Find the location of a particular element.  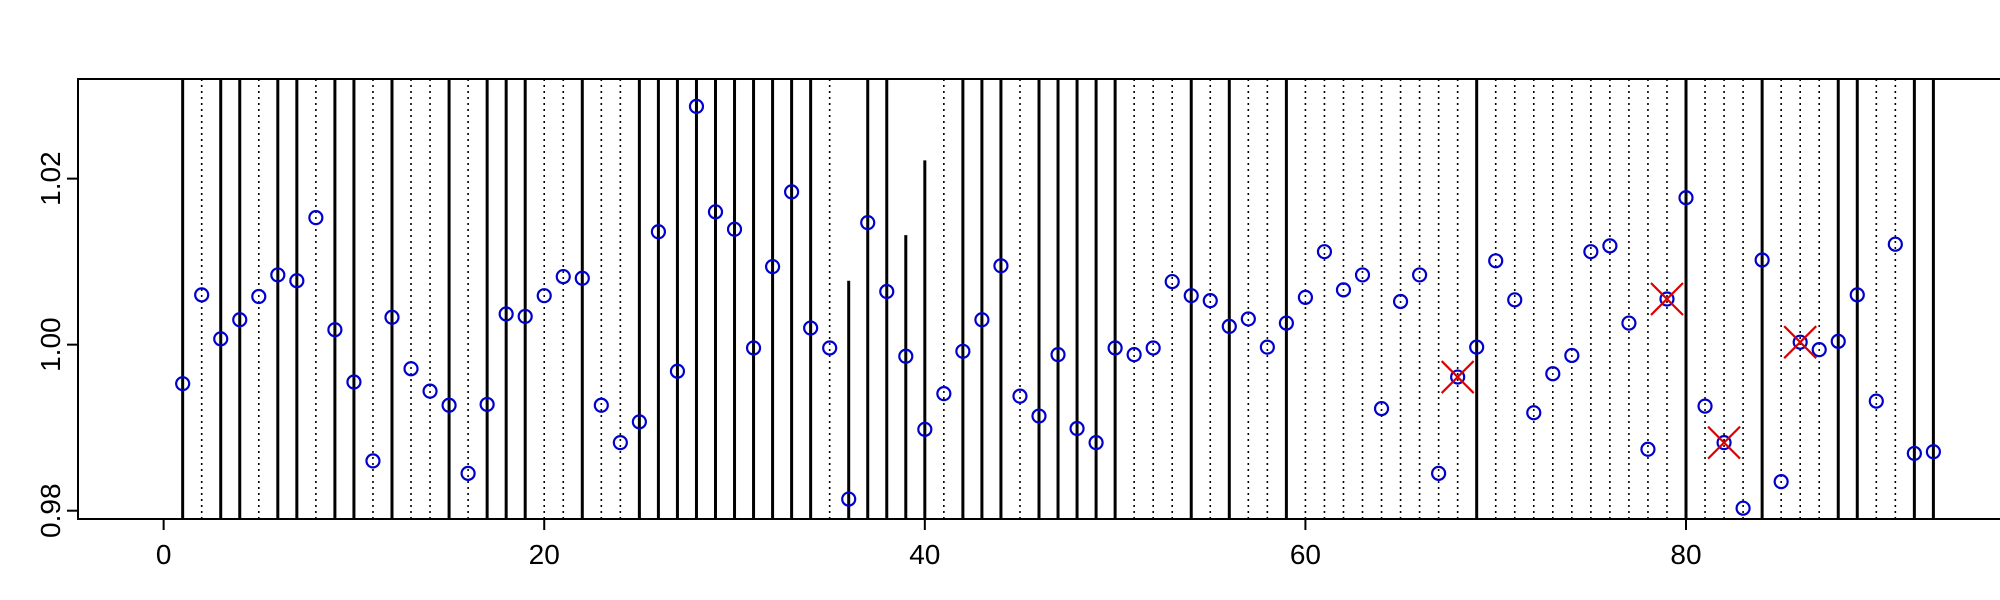

y-tick-label: 1.02 is located at coordinates (50, 178).